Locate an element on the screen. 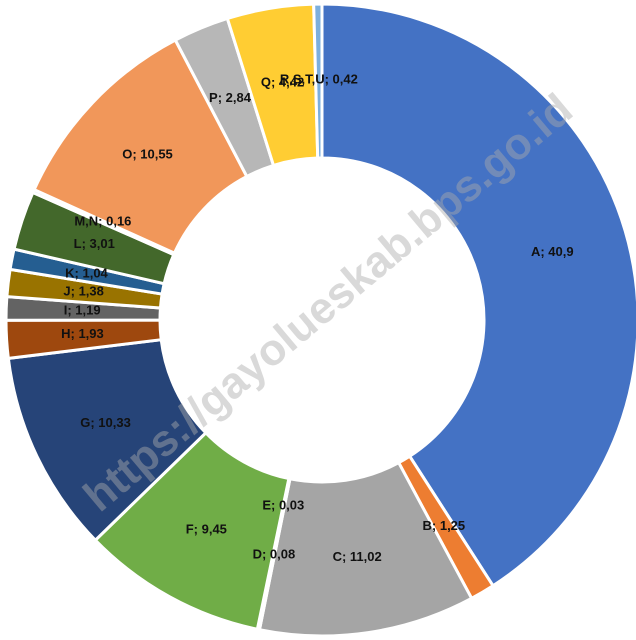 This screenshot has height=640, width=636. data-label: C; 11,02 is located at coordinates (357, 556).